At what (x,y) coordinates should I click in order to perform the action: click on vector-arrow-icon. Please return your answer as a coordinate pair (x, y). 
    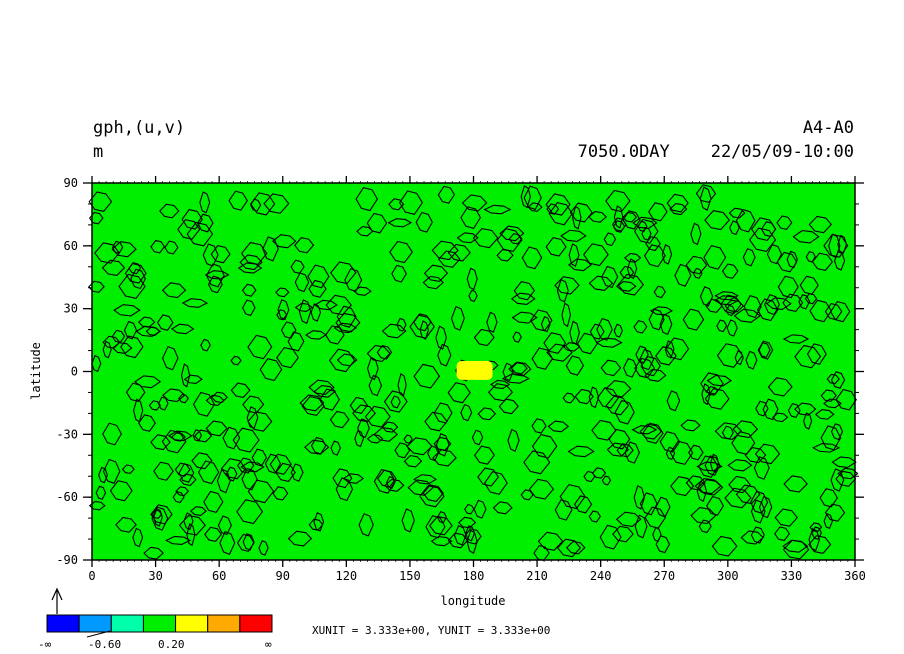
    Looking at the image, I should click on (57, 600).